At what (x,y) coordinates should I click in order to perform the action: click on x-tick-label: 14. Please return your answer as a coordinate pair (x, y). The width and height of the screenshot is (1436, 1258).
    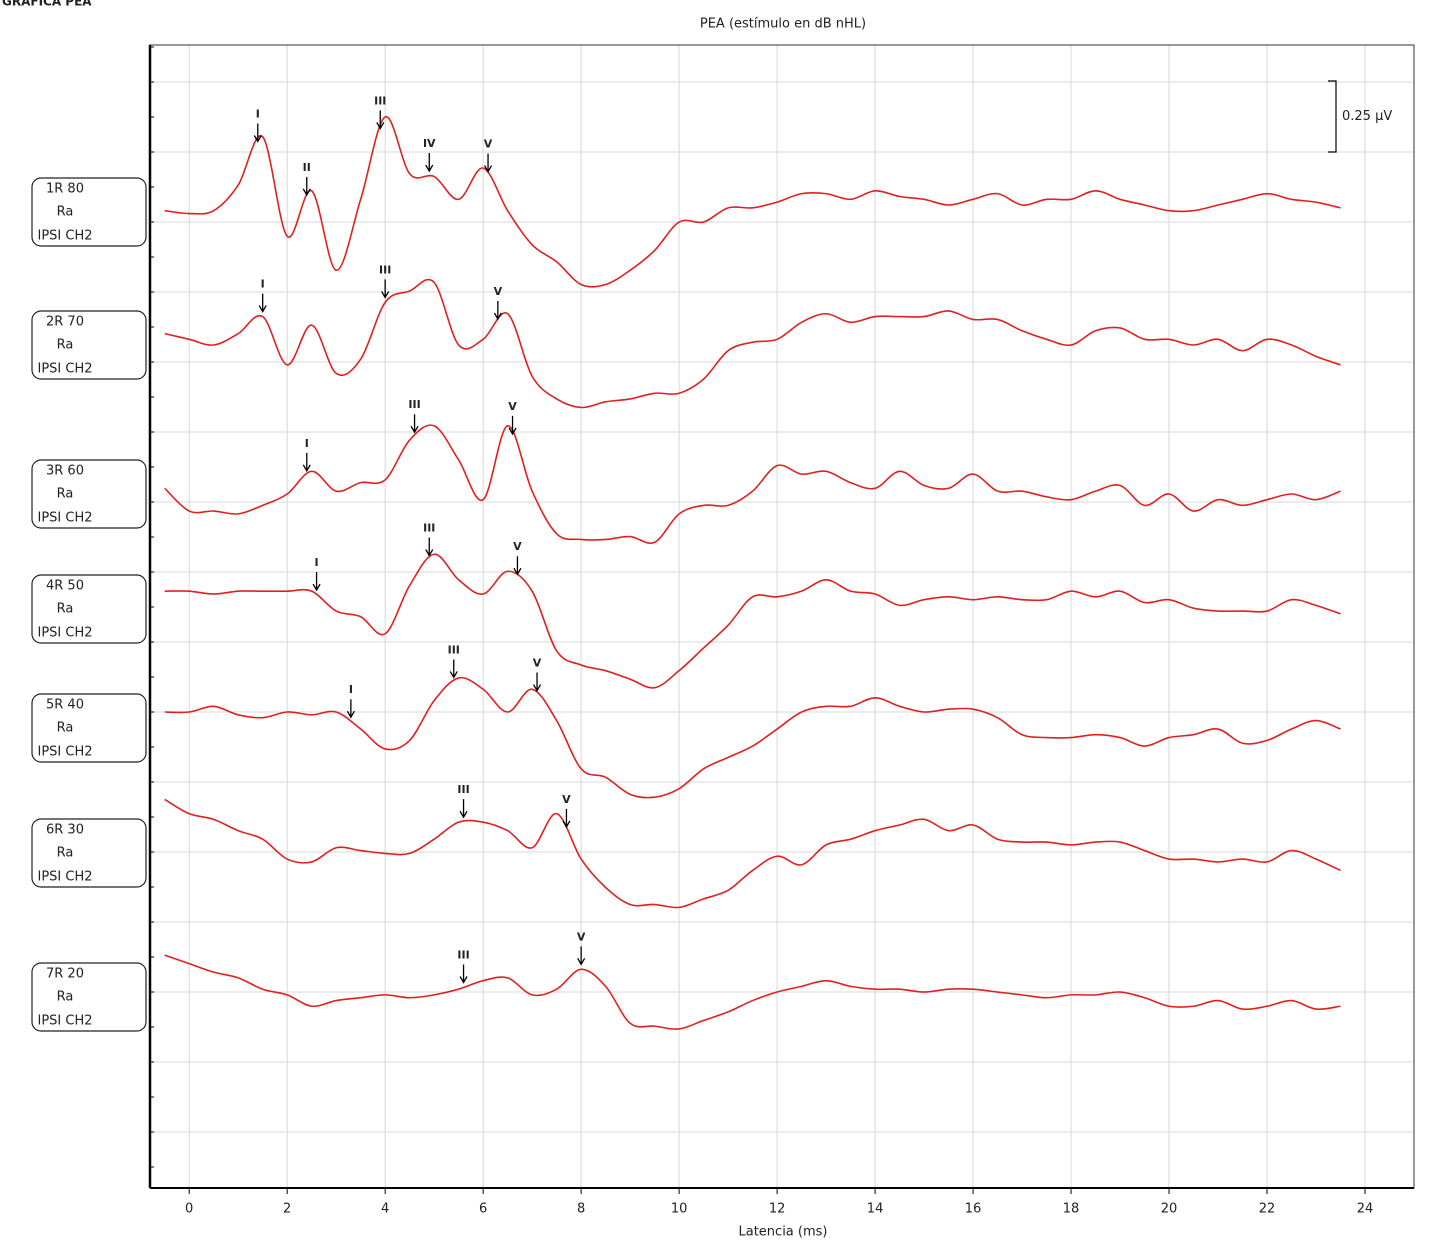
    Looking at the image, I should click on (875, 1209).